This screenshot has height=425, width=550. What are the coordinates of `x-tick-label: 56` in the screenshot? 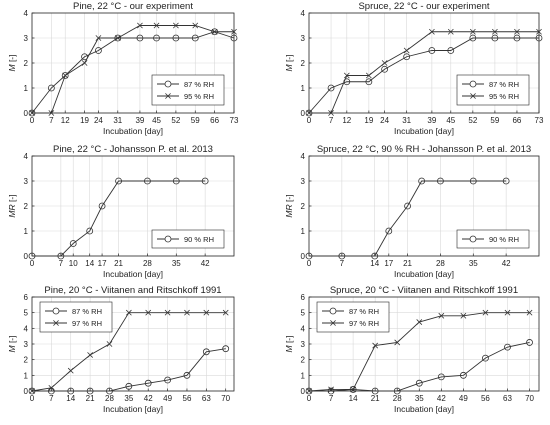 It's located at (187, 398).